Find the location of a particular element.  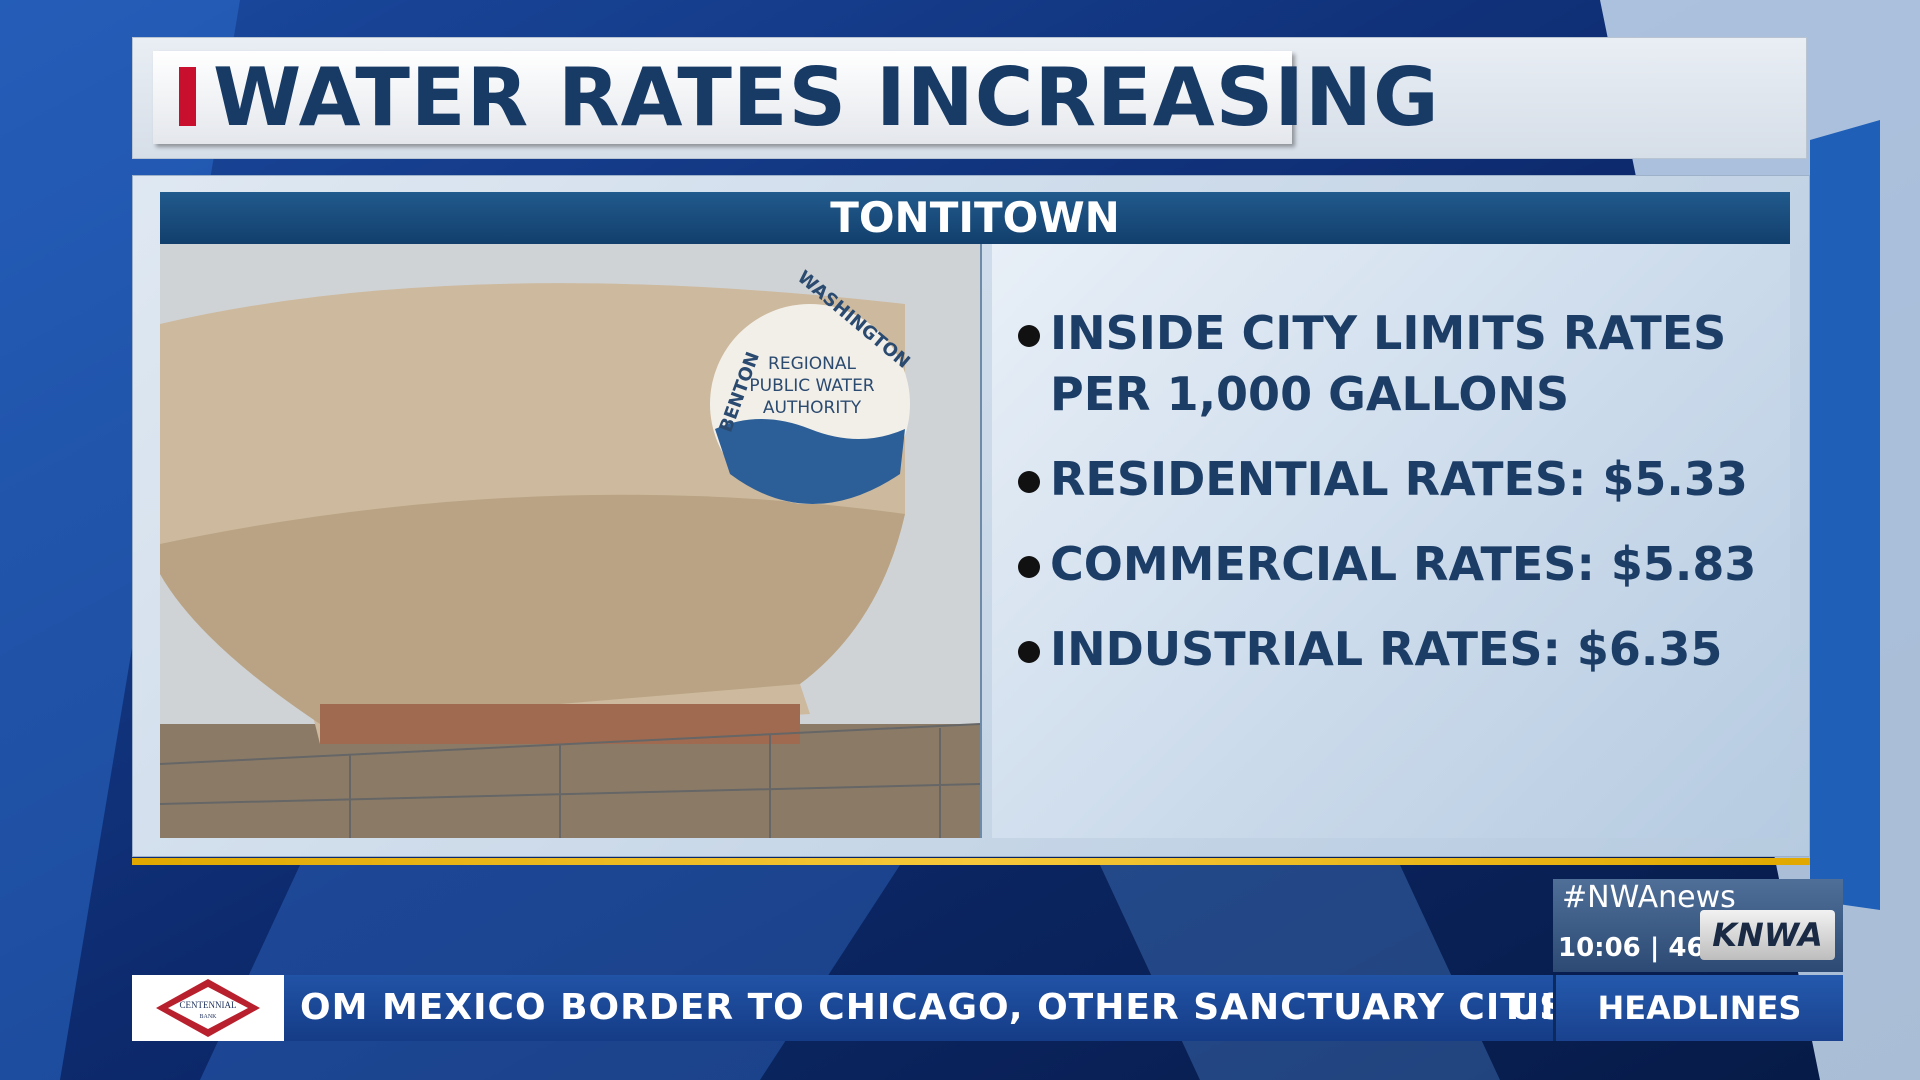

headline: WATER RATES INCREASING is located at coordinates (826, 97).